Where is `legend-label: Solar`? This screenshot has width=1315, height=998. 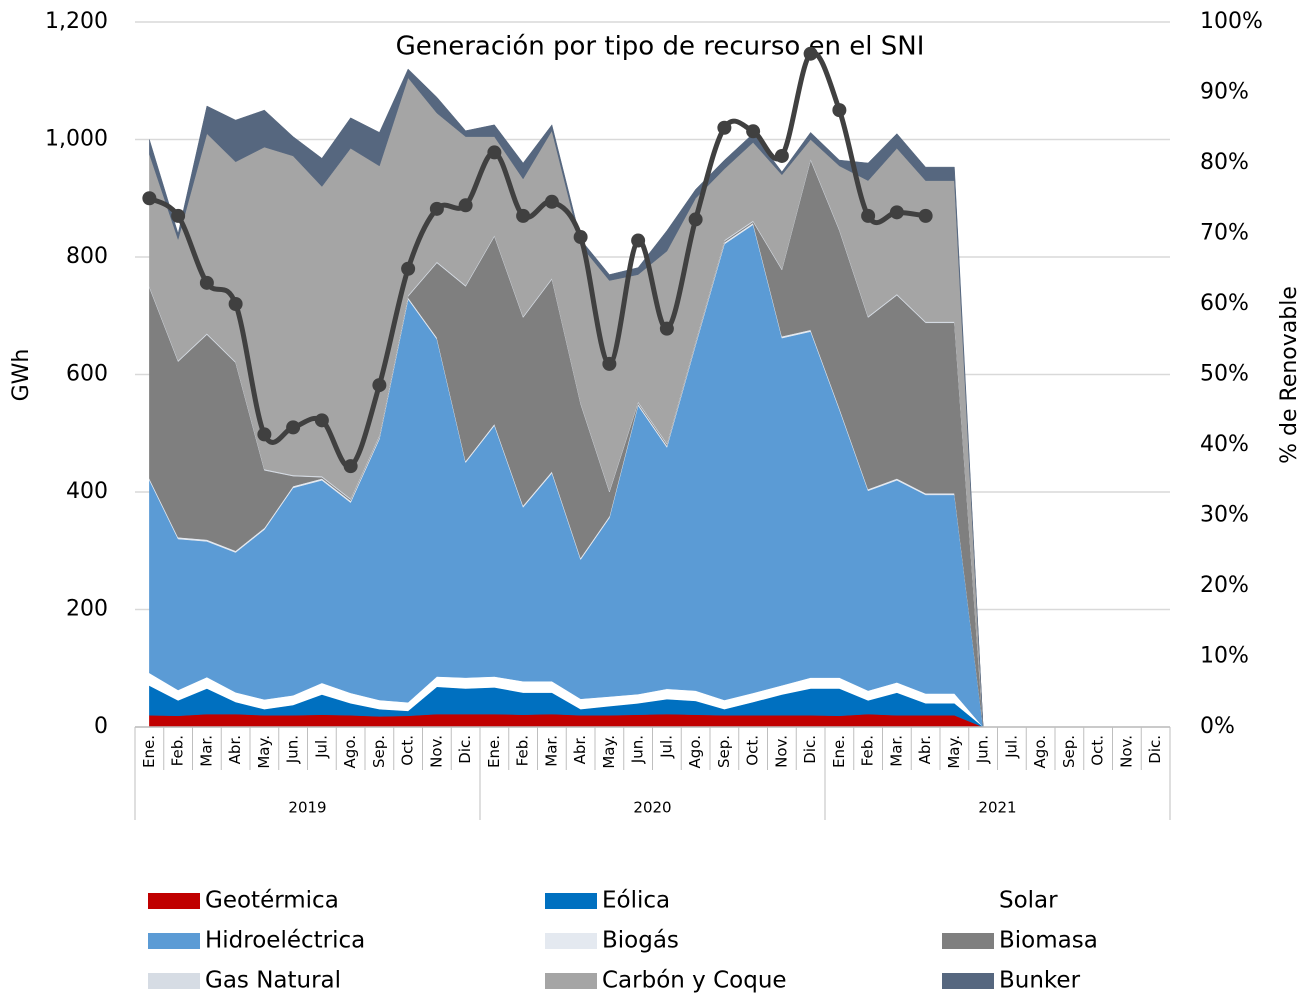
legend-label: Solar is located at coordinates (1028, 901).